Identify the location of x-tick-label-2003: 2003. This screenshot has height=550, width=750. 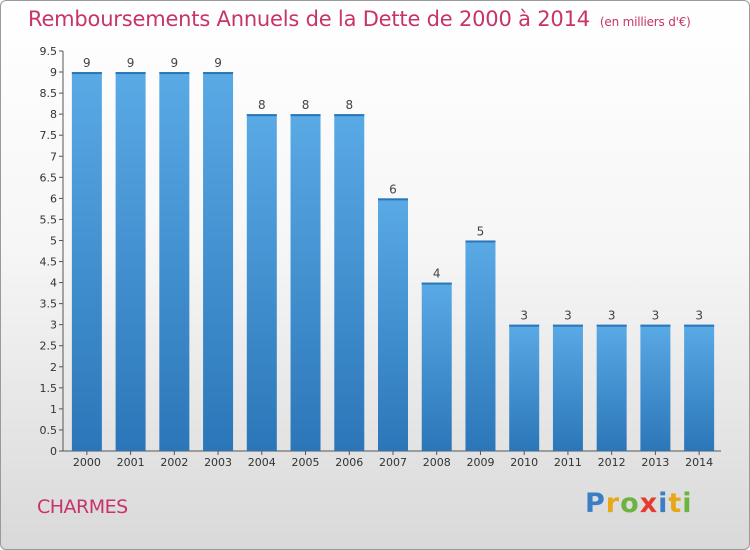
(218, 462).